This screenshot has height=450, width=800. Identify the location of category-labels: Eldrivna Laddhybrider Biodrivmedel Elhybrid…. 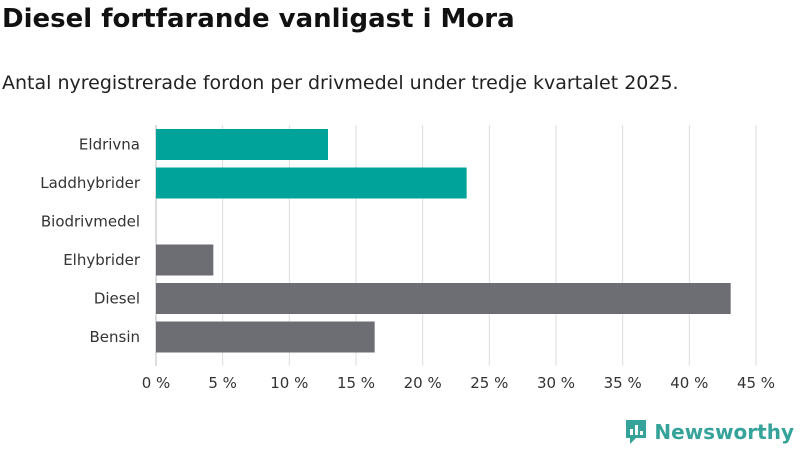
(90, 241).